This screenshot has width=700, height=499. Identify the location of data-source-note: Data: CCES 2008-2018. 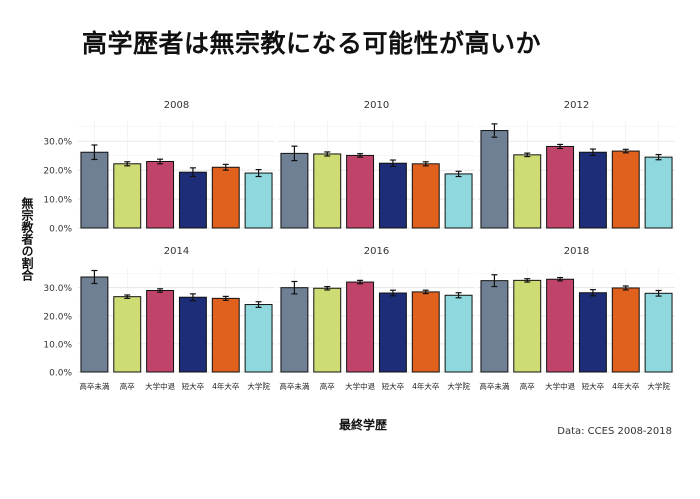
(614, 431).